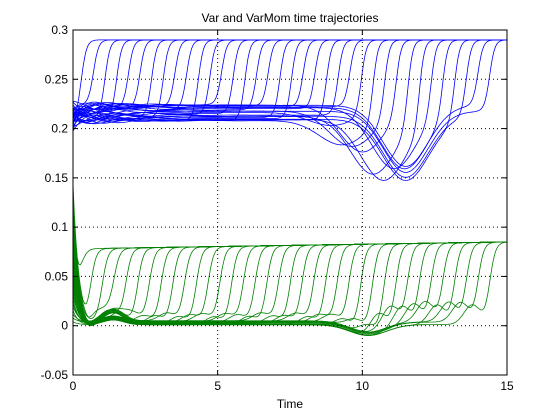 The width and height of the screenshot is (560, 420). Describe the element at coordinates (73, 386) in the screenshot. I see `x-tick-label: 0` at that location.